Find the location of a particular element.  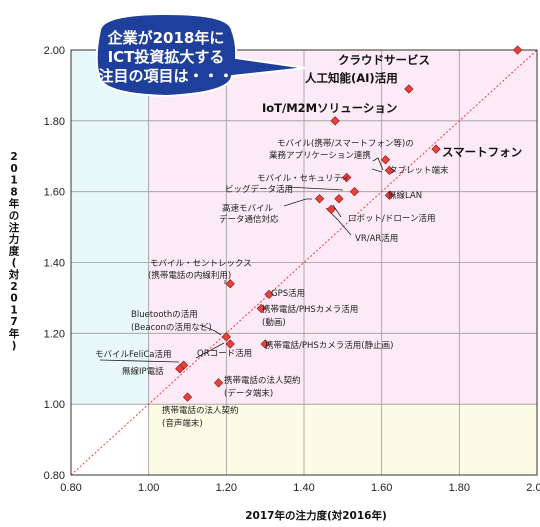

y-axis-title-char: 力 is located at coordinates (14, 239).